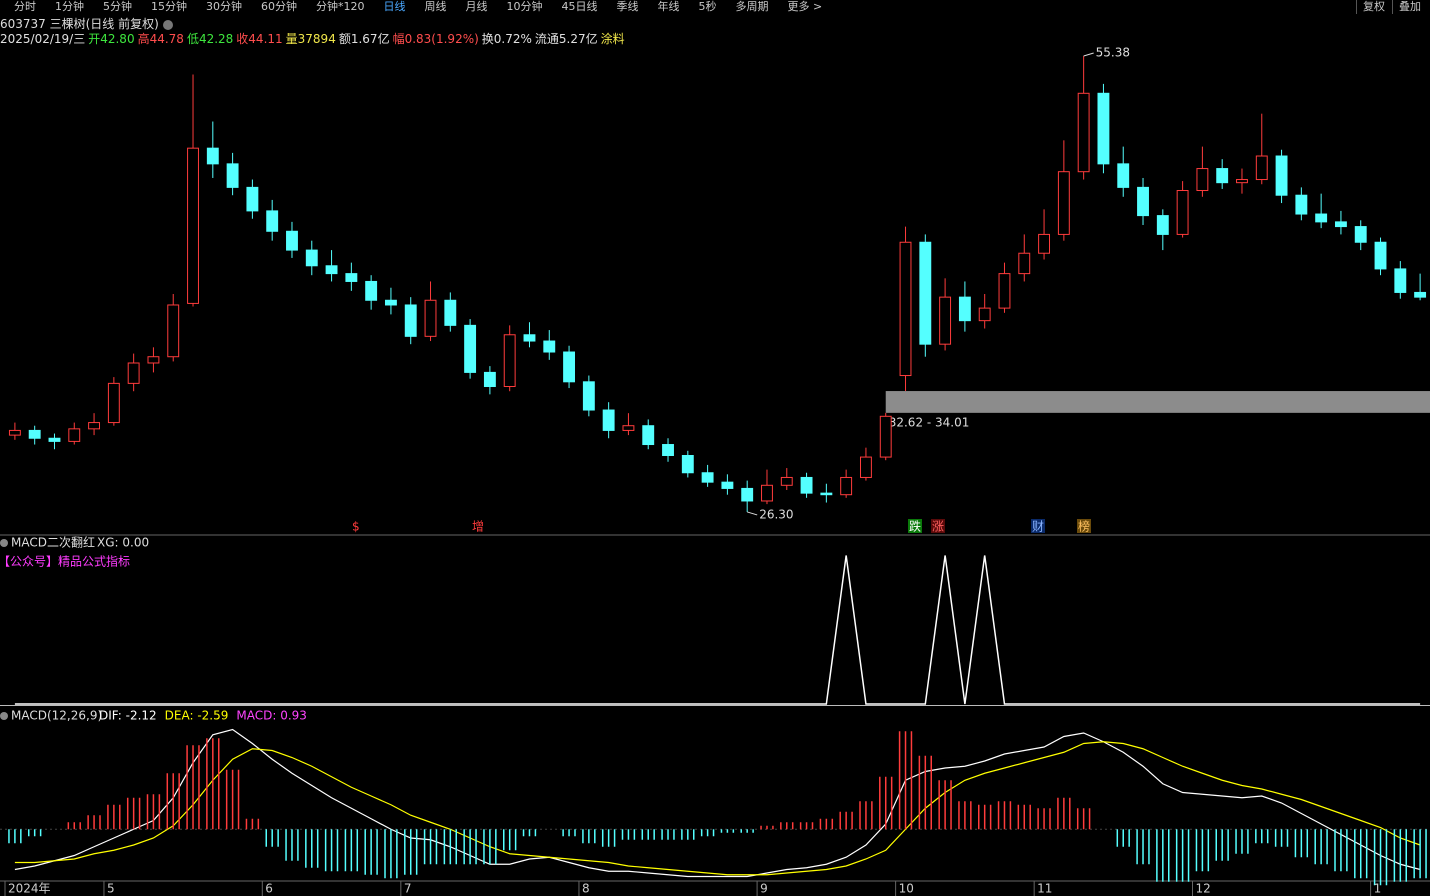  What do you see at coordinates (668, 6) in the screenshot?
I see `tab: 年线` at bounding box center [668, 6].